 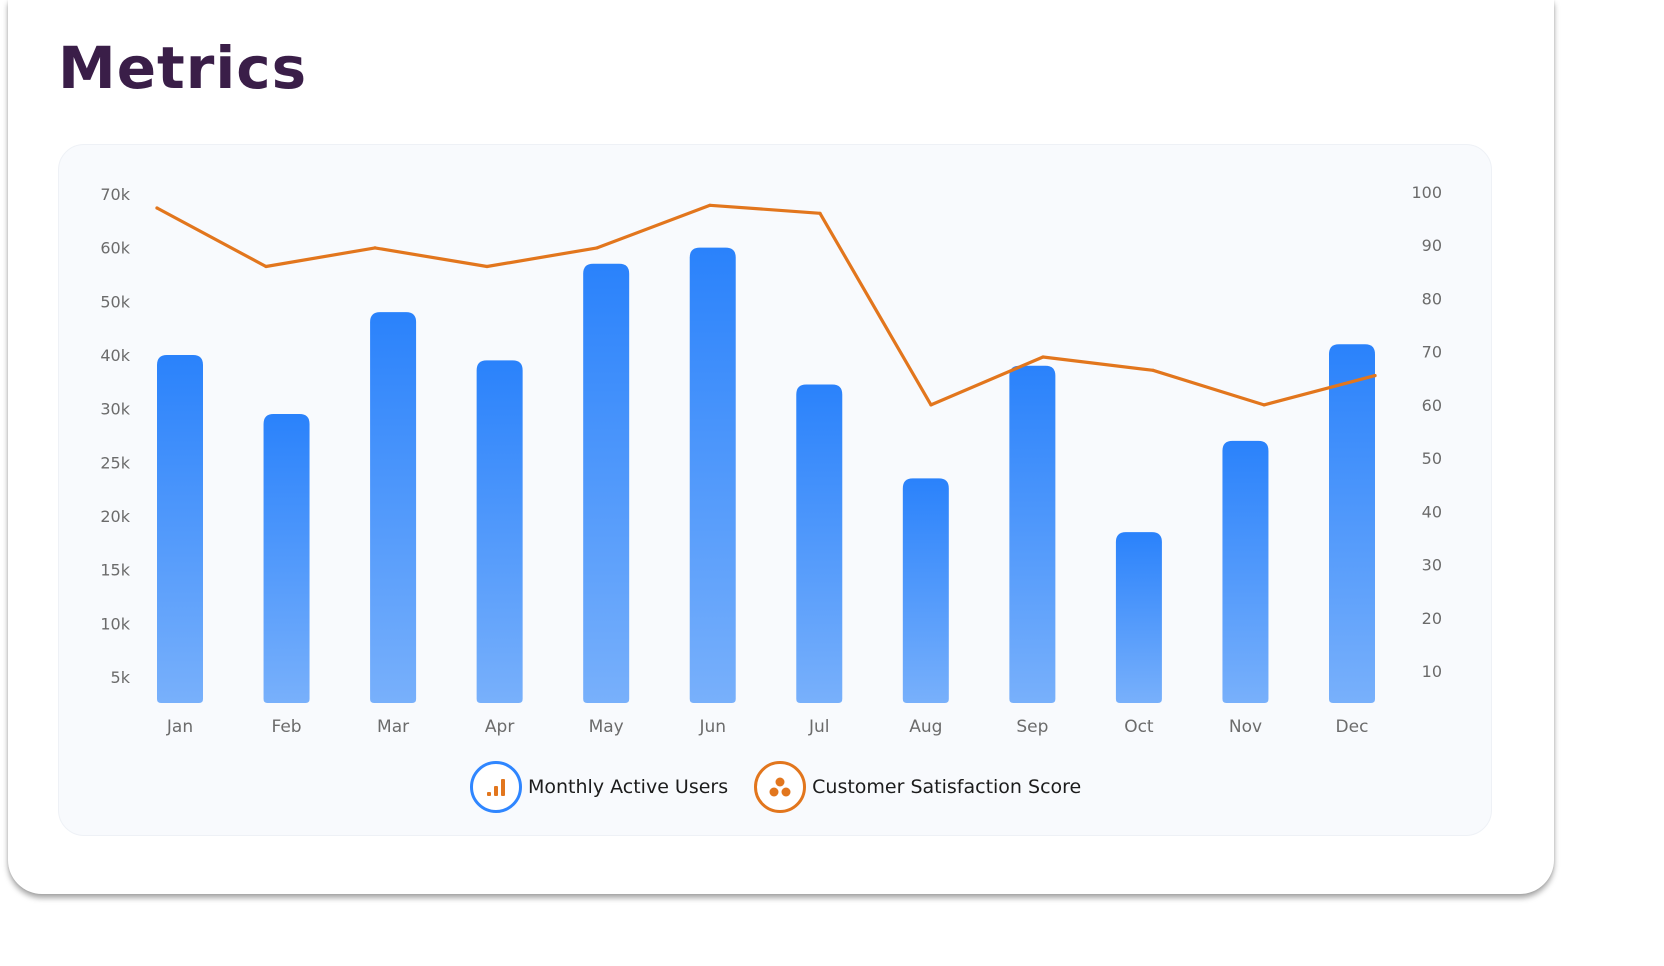 What do you see at coordinates (1032, 727) in the screenshot?
I see `x-axis-tick-label: Sep` at bounding box center [1032, 727].